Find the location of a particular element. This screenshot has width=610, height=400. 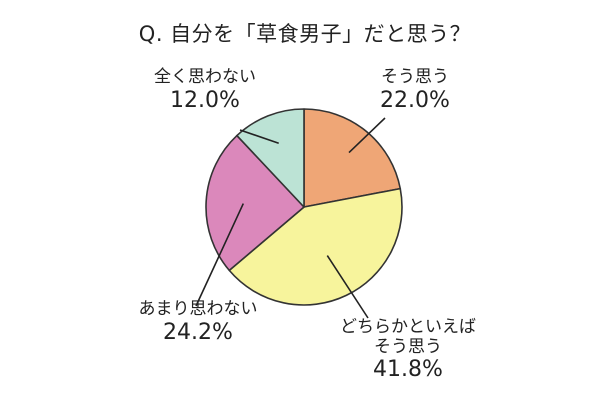

label-name: 全く思わない is located at coordinates (205, 77).